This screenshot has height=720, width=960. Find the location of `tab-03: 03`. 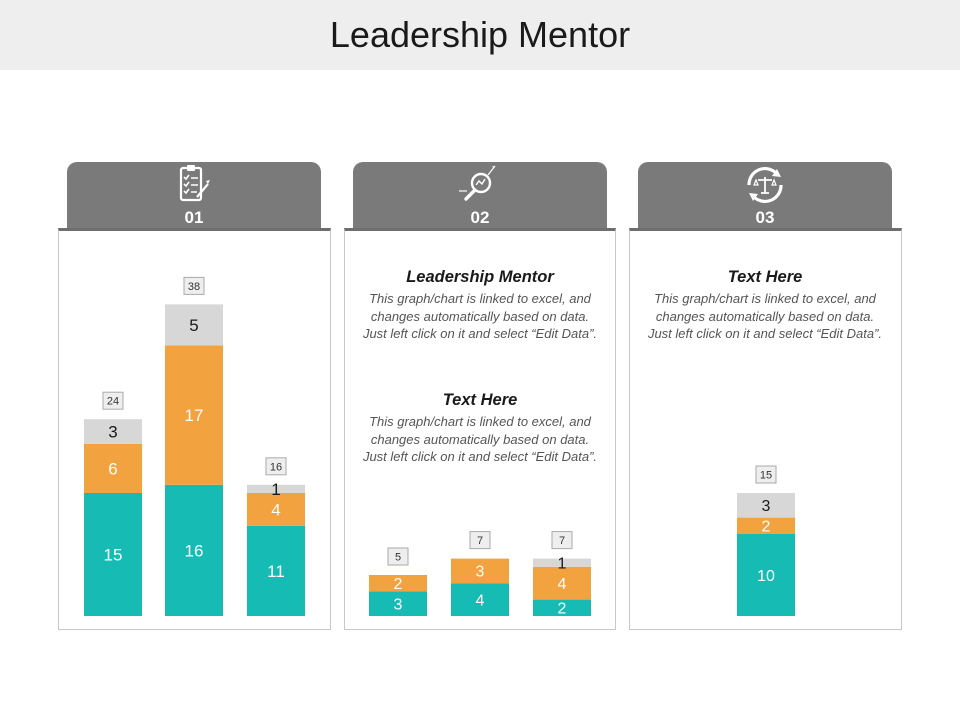

tab-03: 03 is located at coordinates (765, 195).